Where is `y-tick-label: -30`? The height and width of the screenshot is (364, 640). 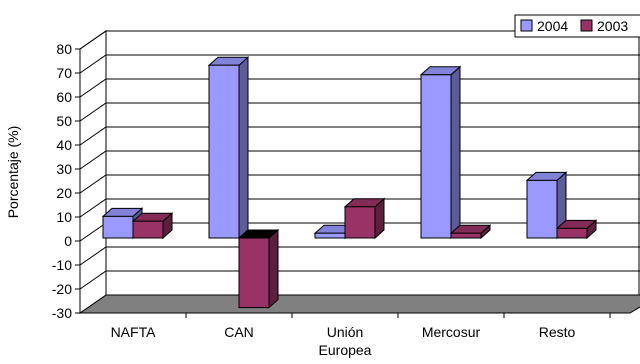
y-tick-label: -30 is located at coordinates (62, 313).